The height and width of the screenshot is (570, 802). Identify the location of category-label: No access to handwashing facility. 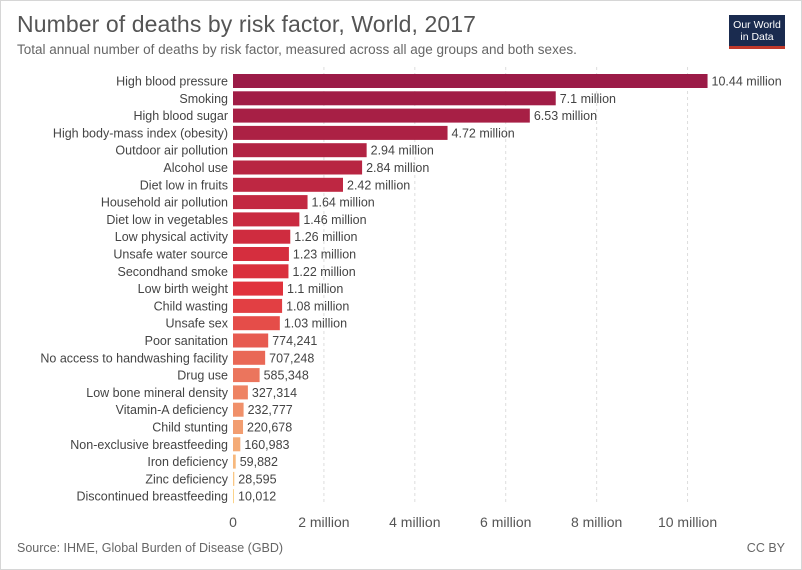
(134, 358).